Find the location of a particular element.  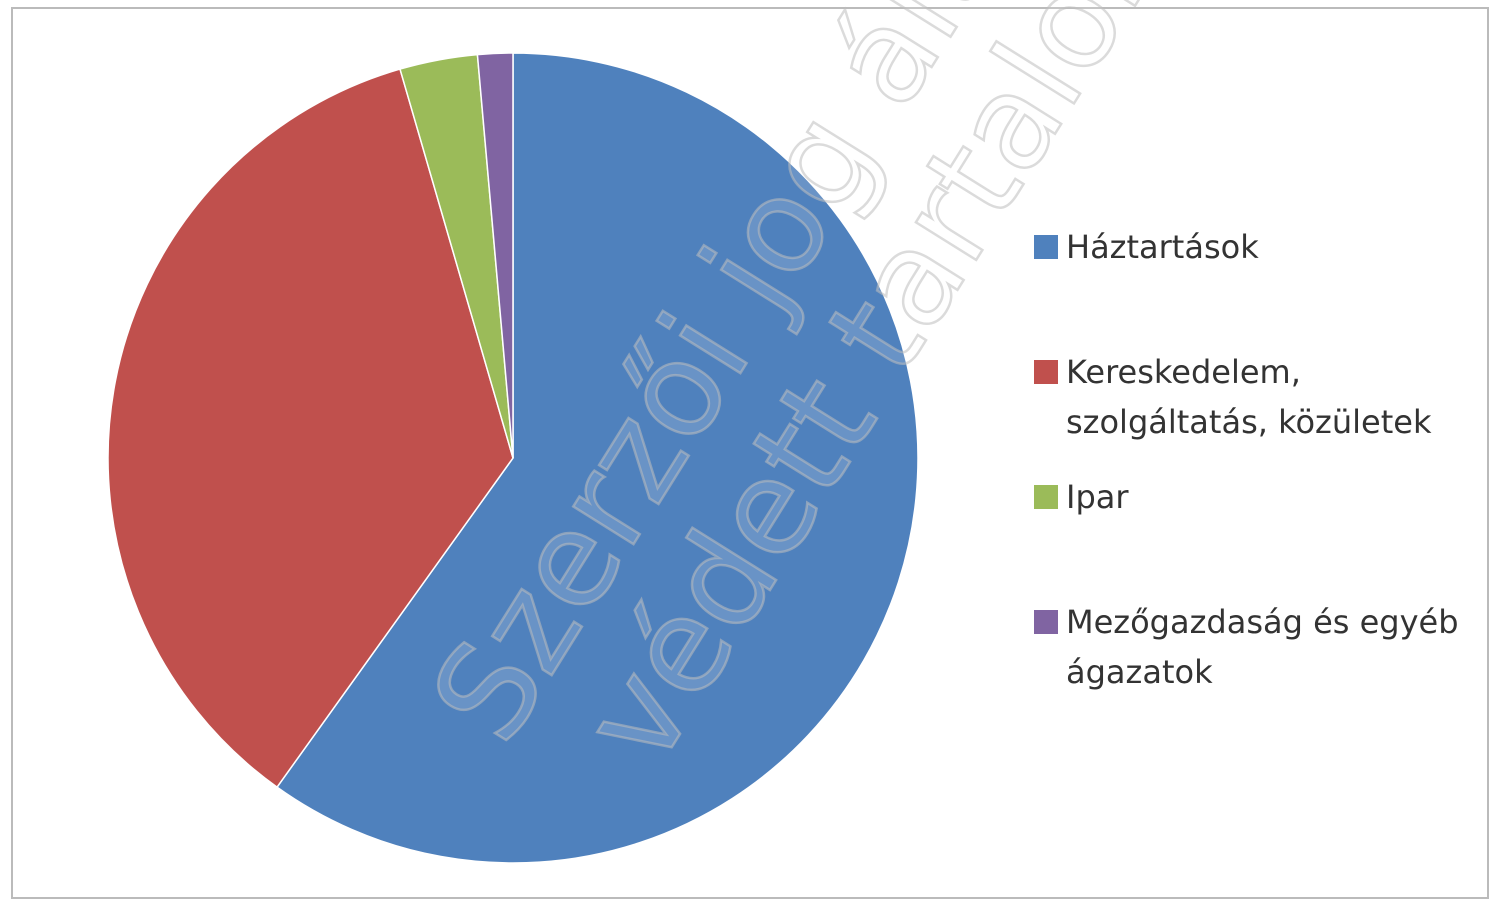

legend-item: Ipar is located at coordinates (1260, 497).